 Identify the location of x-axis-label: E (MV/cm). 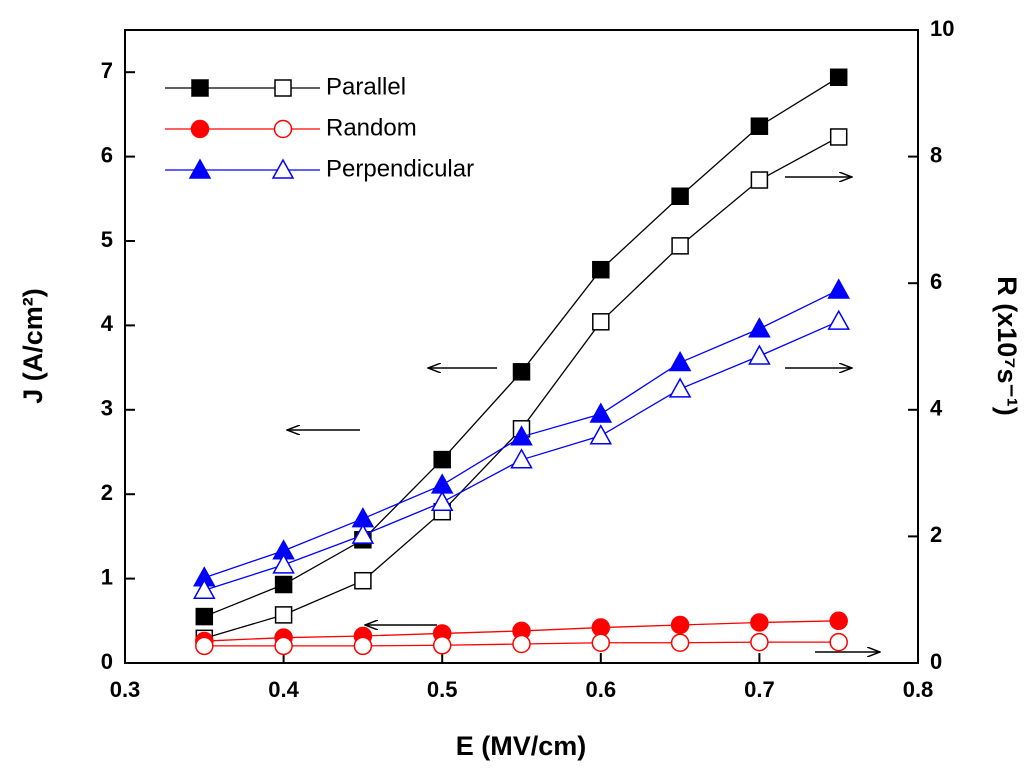
(521, 746).